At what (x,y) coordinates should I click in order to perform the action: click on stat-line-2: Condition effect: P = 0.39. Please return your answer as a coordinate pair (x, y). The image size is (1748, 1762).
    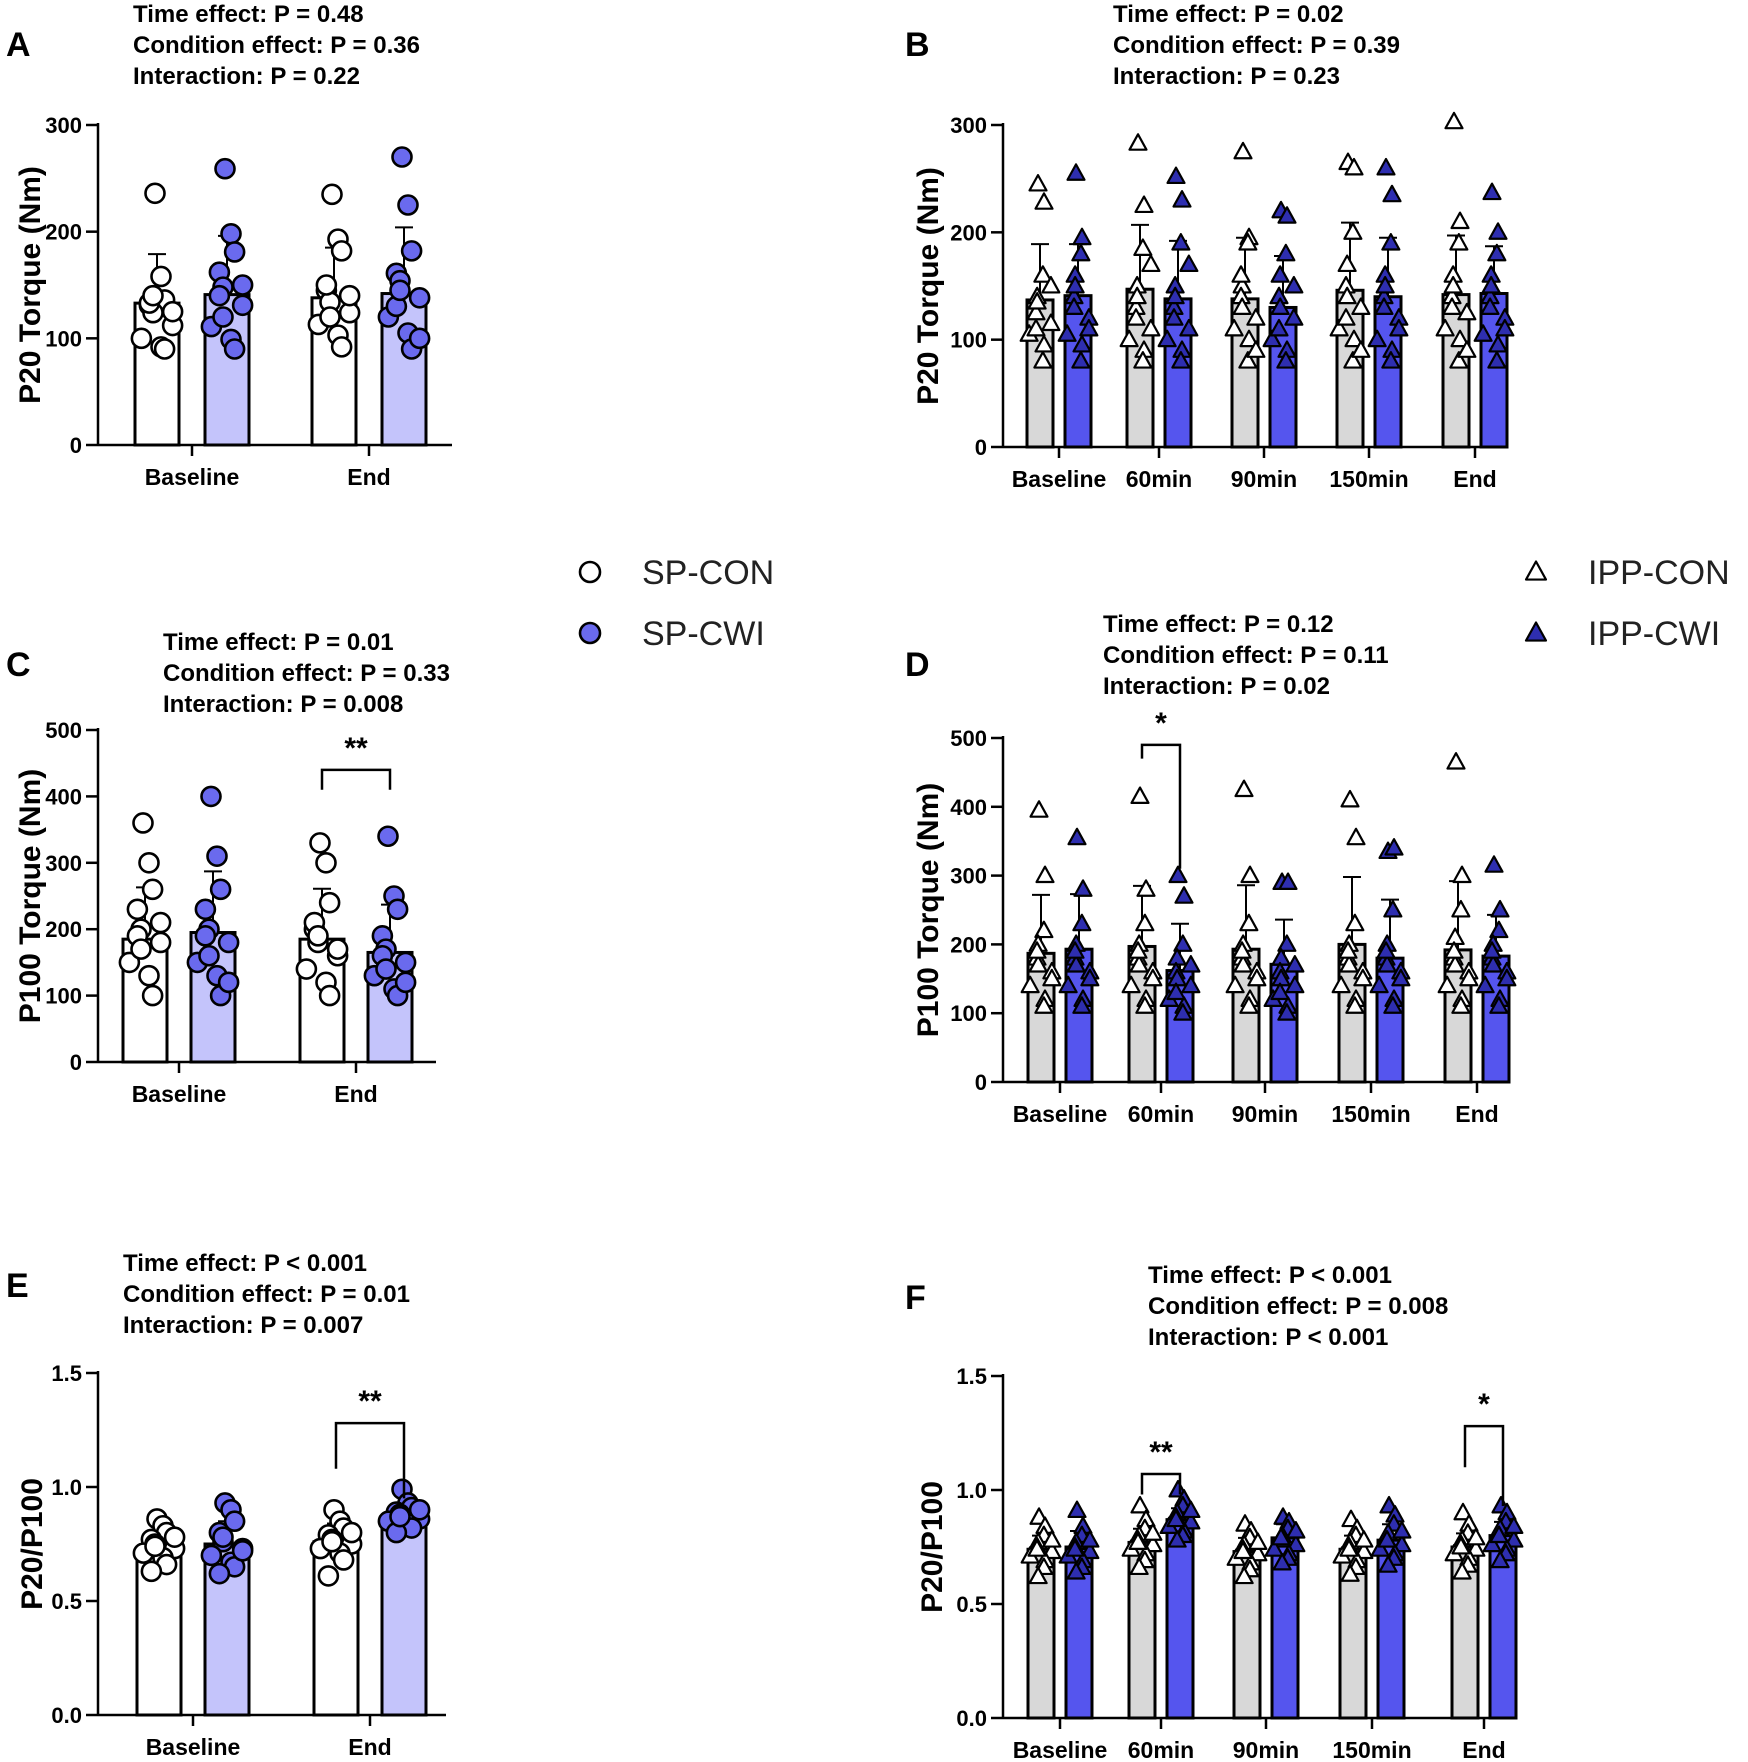
    Looking at the image, I should click on (1256, 45).